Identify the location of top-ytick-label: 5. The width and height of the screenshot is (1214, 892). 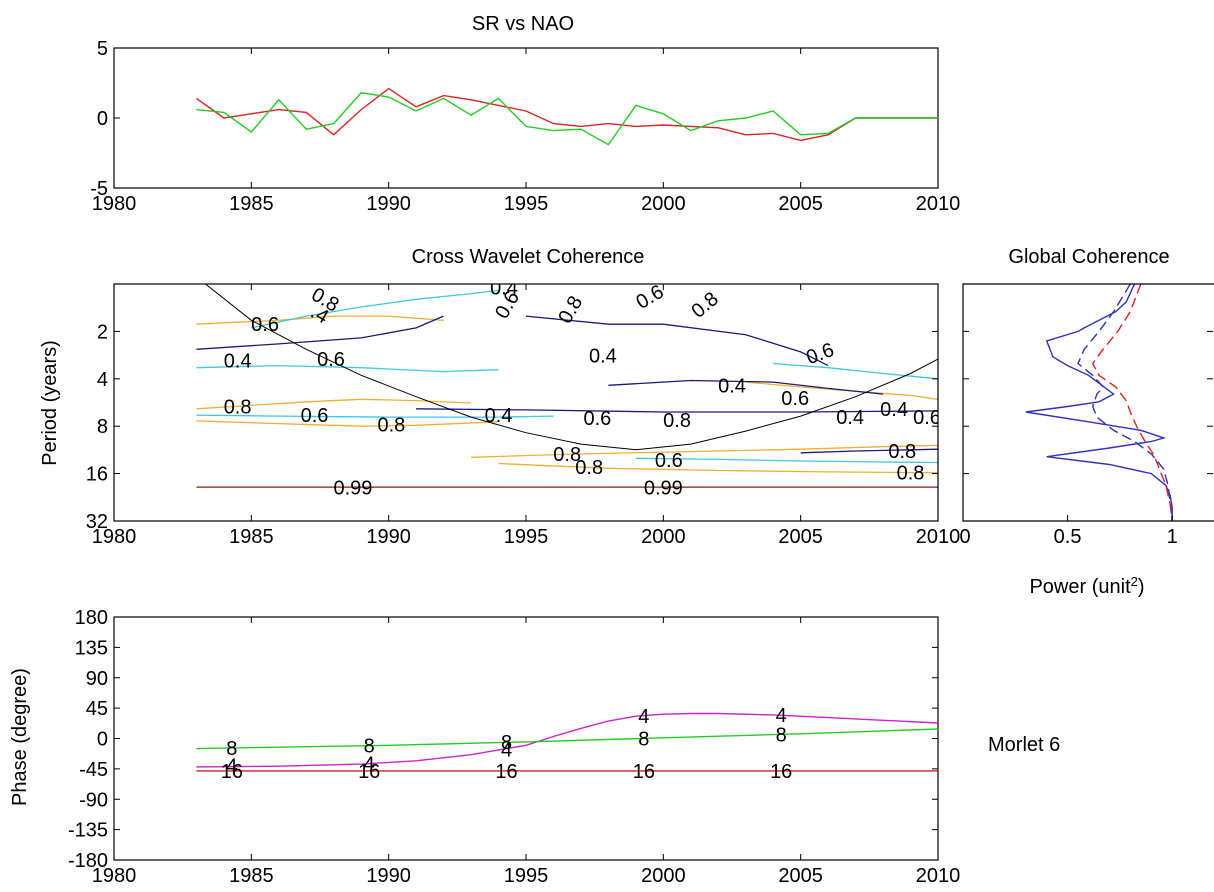
(102, 49).